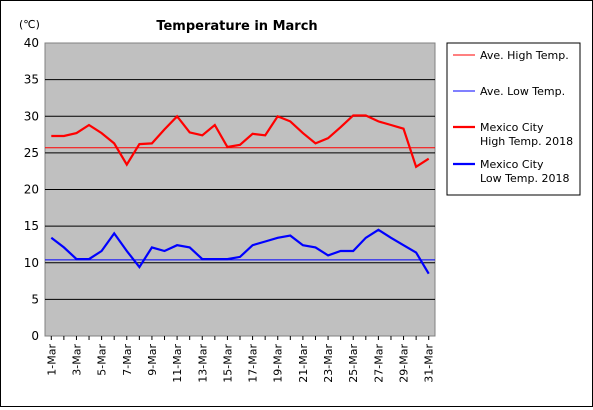 This screenshot has width=593, height=410. What do you see at coordinates (51, 360) in the screenshot?
I see `x-tick-label-1-Mar: 1-Mar` at bounding box center [51, 360].